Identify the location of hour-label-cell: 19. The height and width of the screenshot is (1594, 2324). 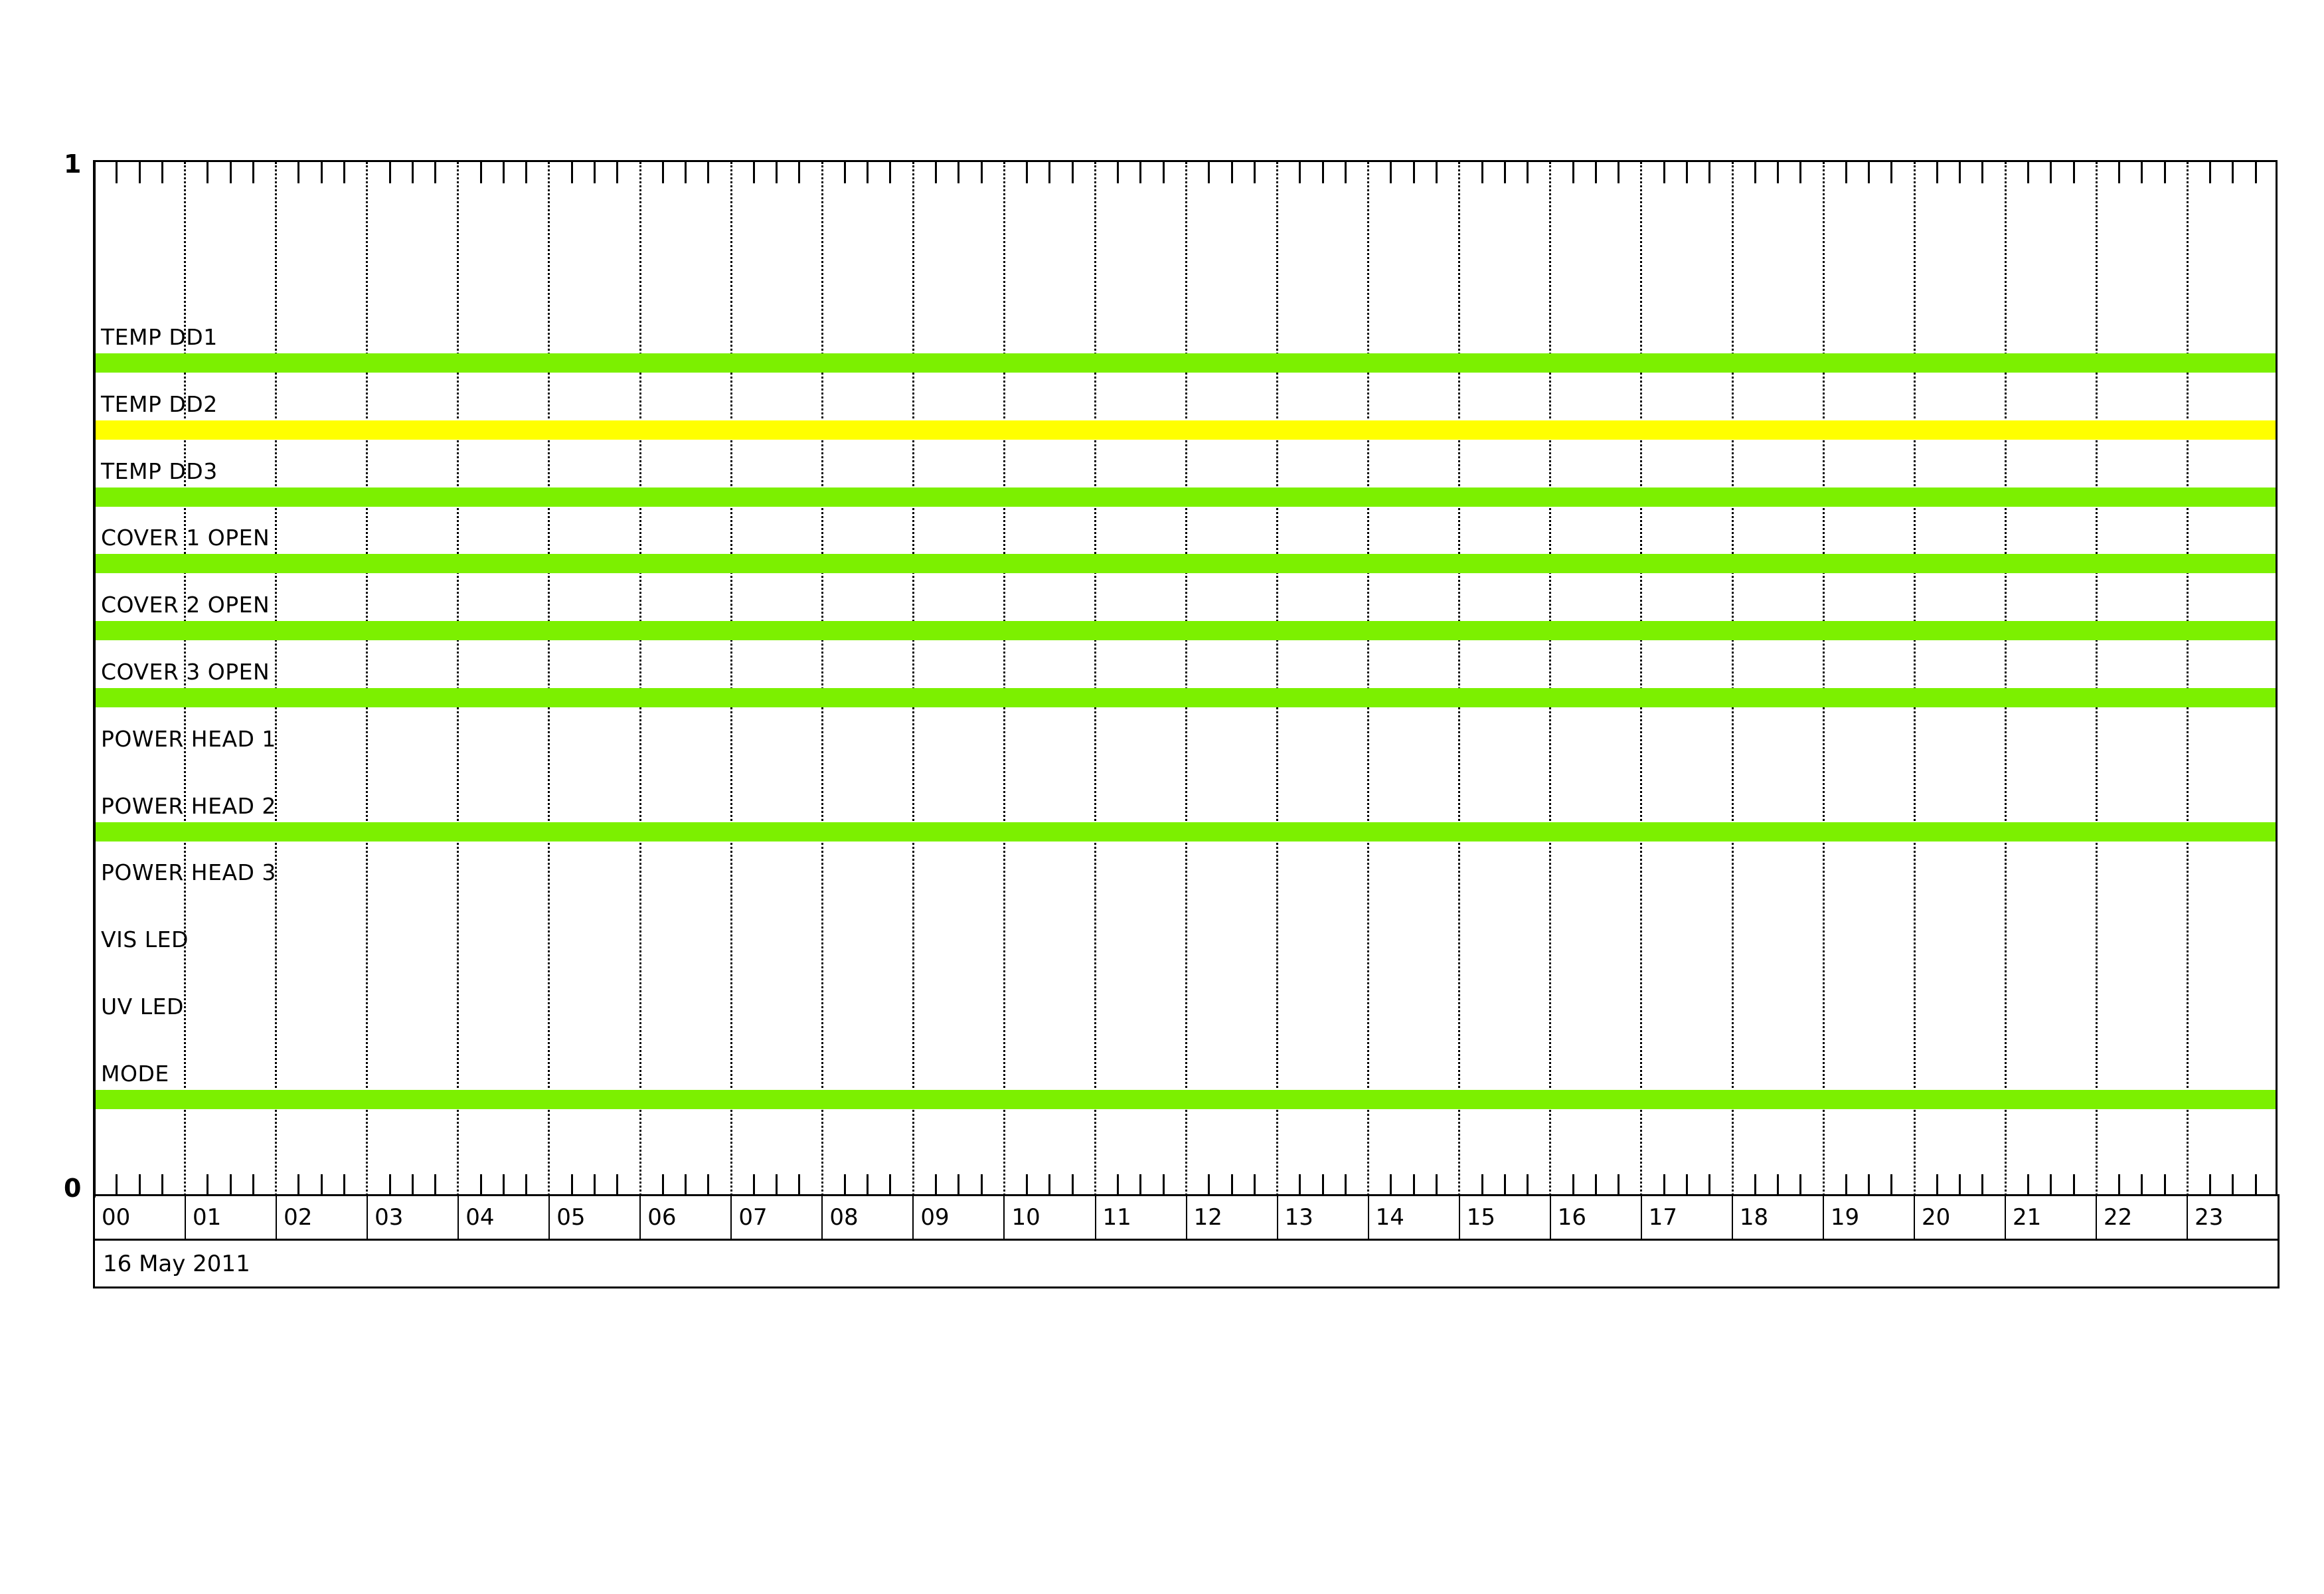
(1869, 1217).